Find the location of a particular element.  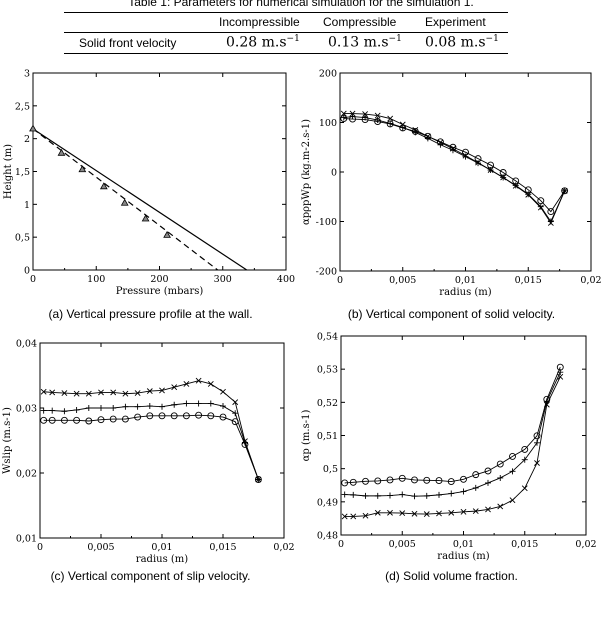

table-top-rule is located at coordinates (286, 13).